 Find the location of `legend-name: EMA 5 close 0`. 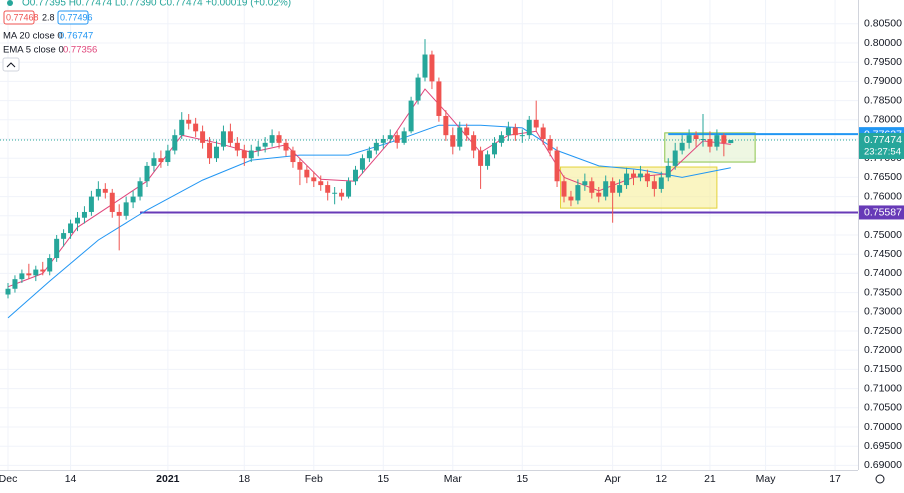

legend-name: EMA 5 close 0 is located at coordinates (33, 50).